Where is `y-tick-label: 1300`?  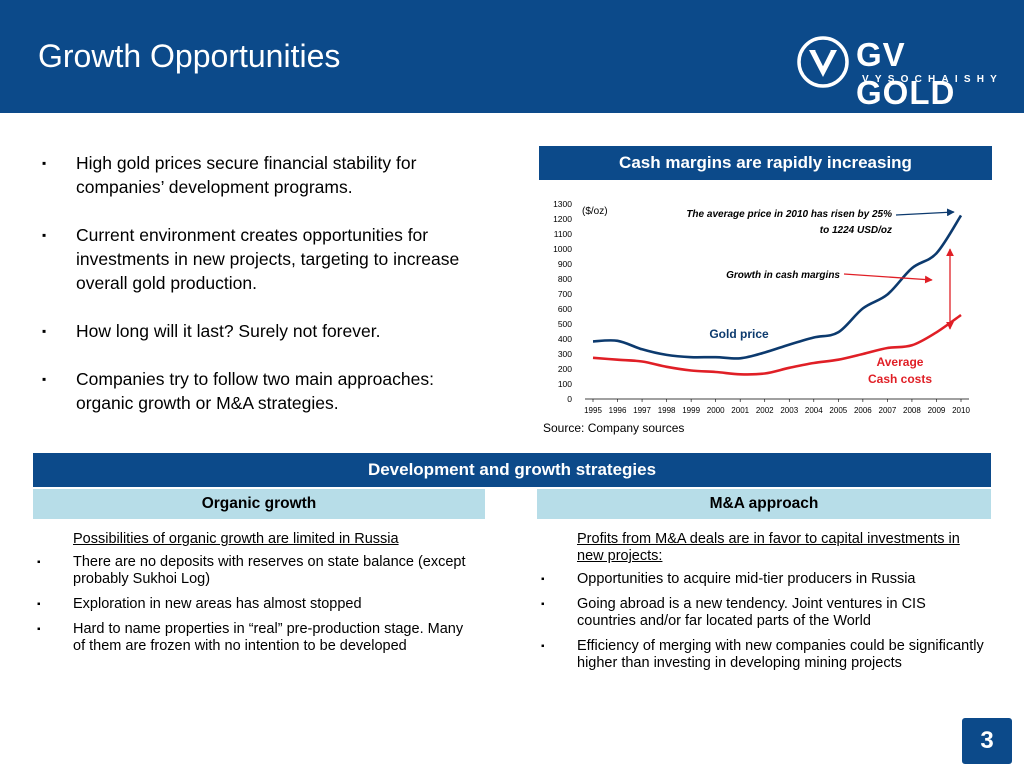 y-tick-label: 1300 is located at coordinates (562, 204).